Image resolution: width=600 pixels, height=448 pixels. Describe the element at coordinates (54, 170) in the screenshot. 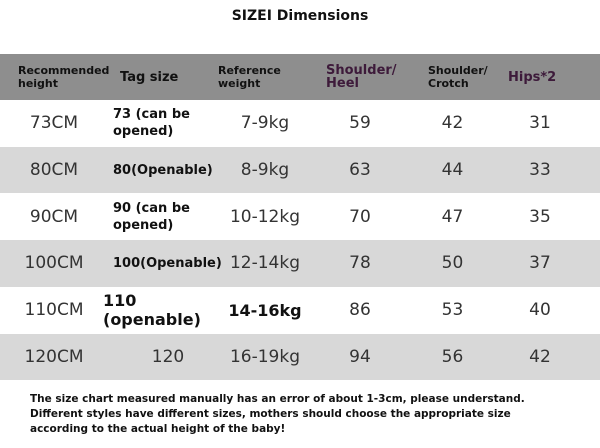

I see `height-cell: 80CM` at that location.